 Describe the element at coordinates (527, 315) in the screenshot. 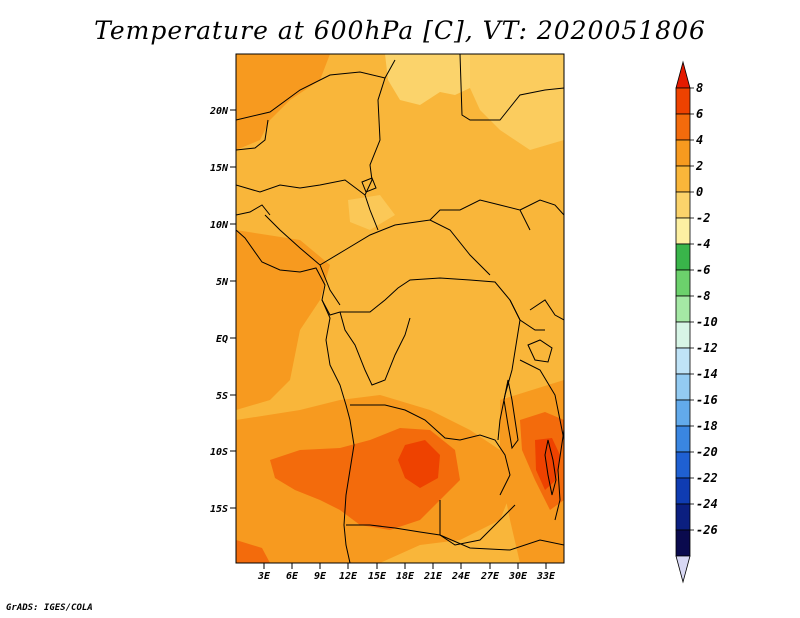

I see `border-uganda` at that location.